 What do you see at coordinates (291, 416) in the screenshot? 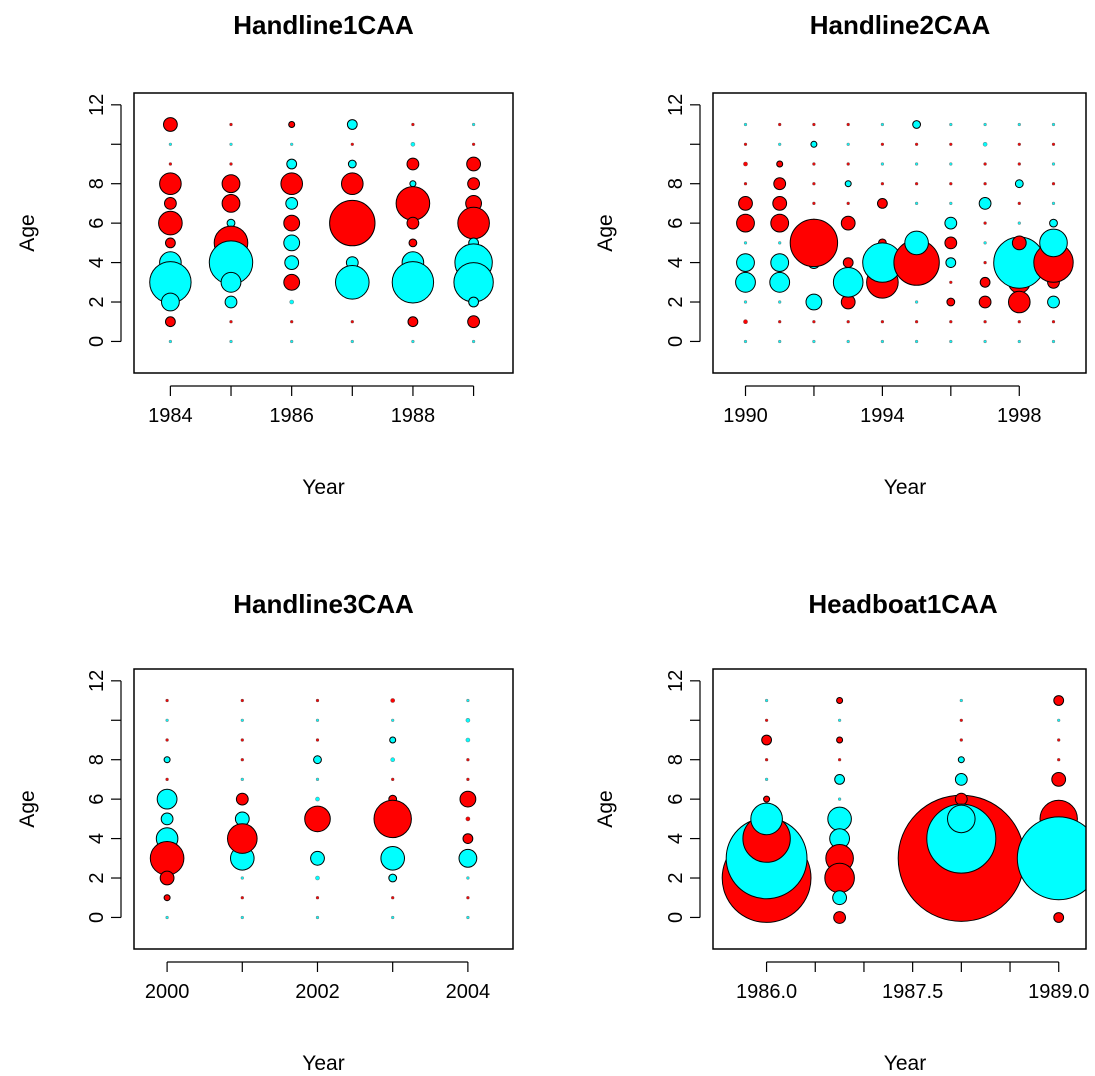
I see `x-tick-label: 1986` at bounding box center [291, 416].